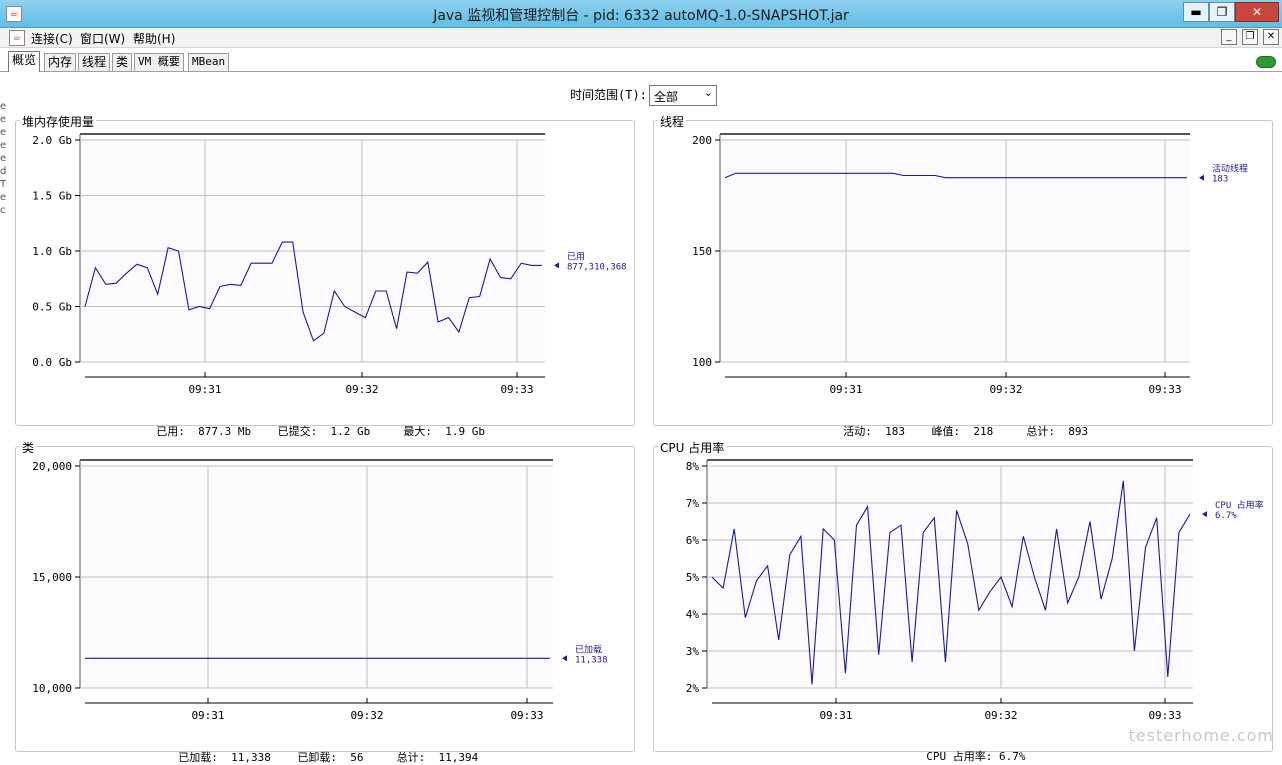 The height and width of the screenshot is (765, 1282). I want to click on threads-peak-label: 峰值:, so click(946, 431).